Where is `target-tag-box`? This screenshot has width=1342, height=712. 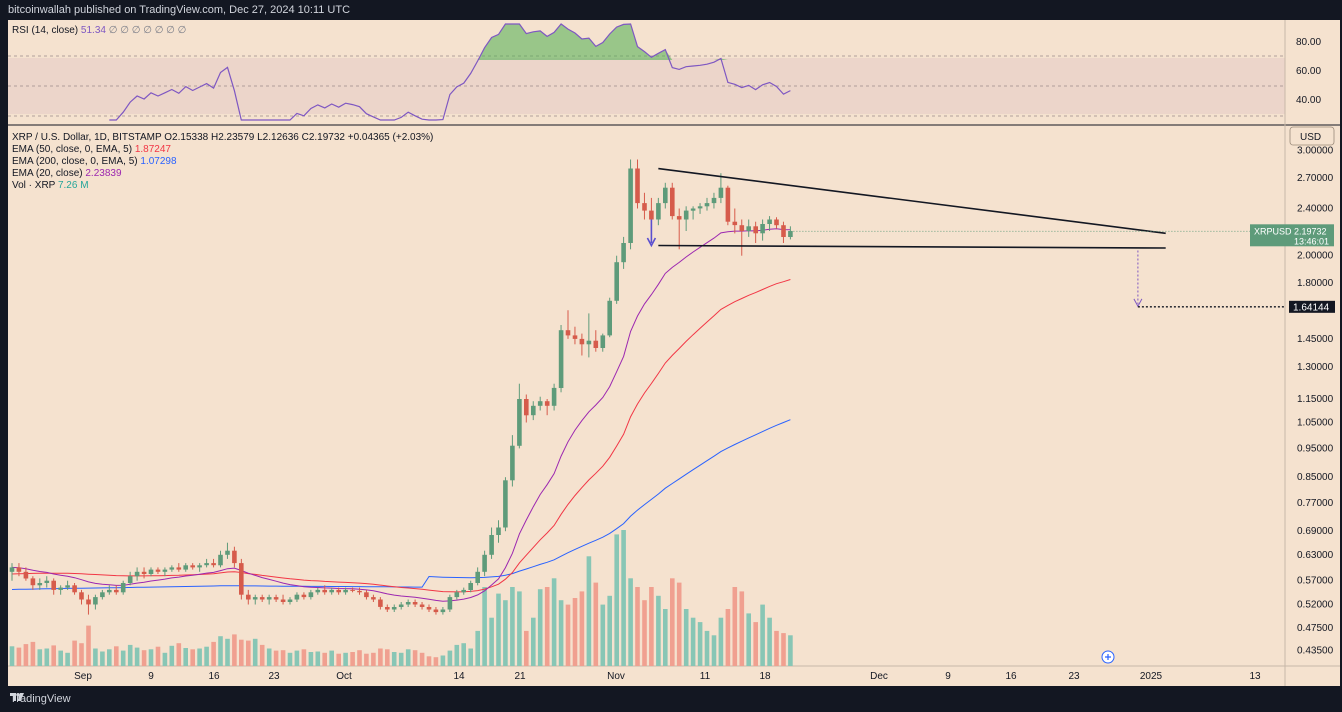 target-tag-box is located at coordinates (1312, 306).